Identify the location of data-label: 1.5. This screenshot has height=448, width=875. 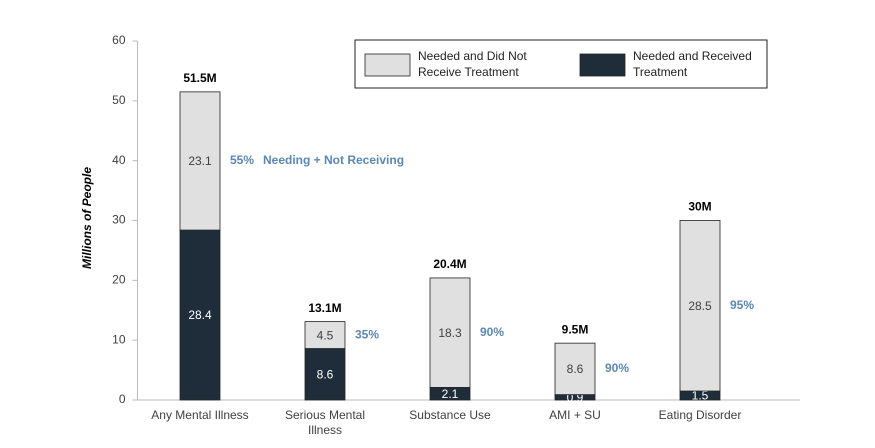
(700, 396).